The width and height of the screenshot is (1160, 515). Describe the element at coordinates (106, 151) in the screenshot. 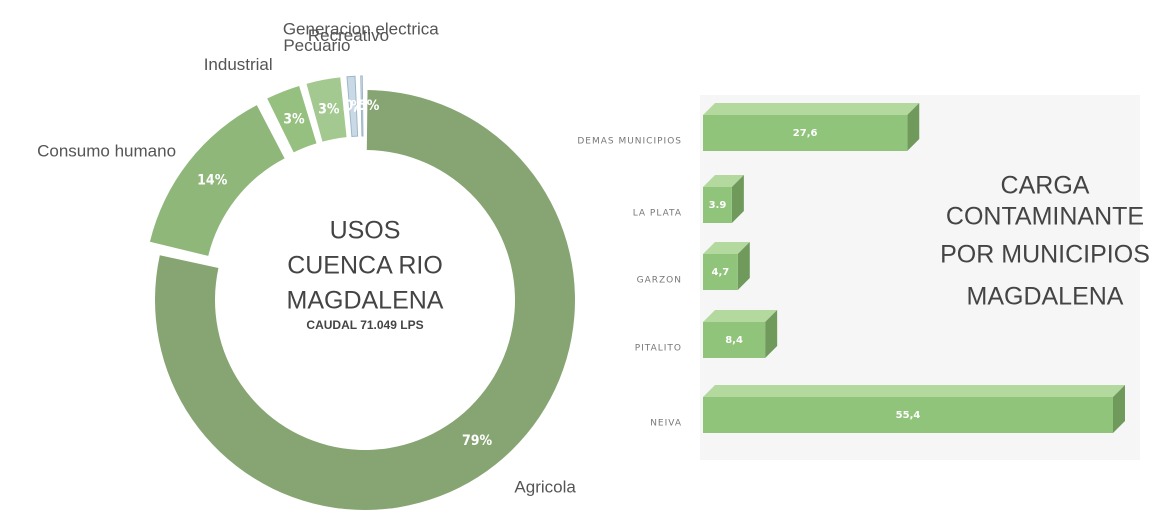

I see `slice-category-label: Consumo humano` at that location.